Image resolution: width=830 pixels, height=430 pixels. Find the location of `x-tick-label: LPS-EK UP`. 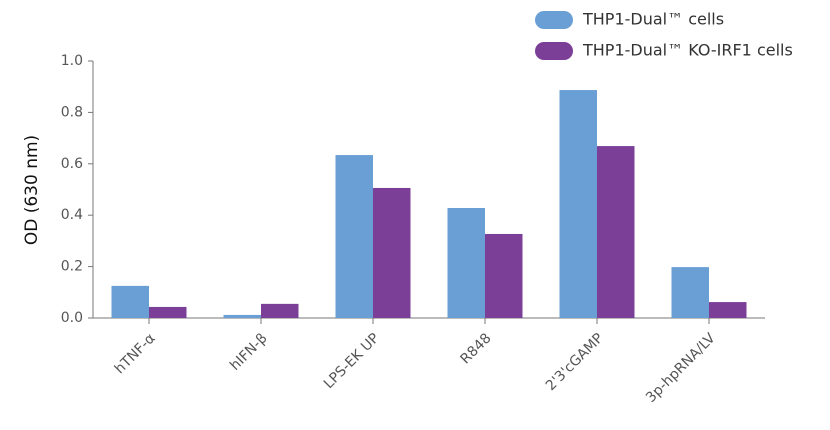

x-tick-label: LPS-EK UP is located at coordinates (352, 361).